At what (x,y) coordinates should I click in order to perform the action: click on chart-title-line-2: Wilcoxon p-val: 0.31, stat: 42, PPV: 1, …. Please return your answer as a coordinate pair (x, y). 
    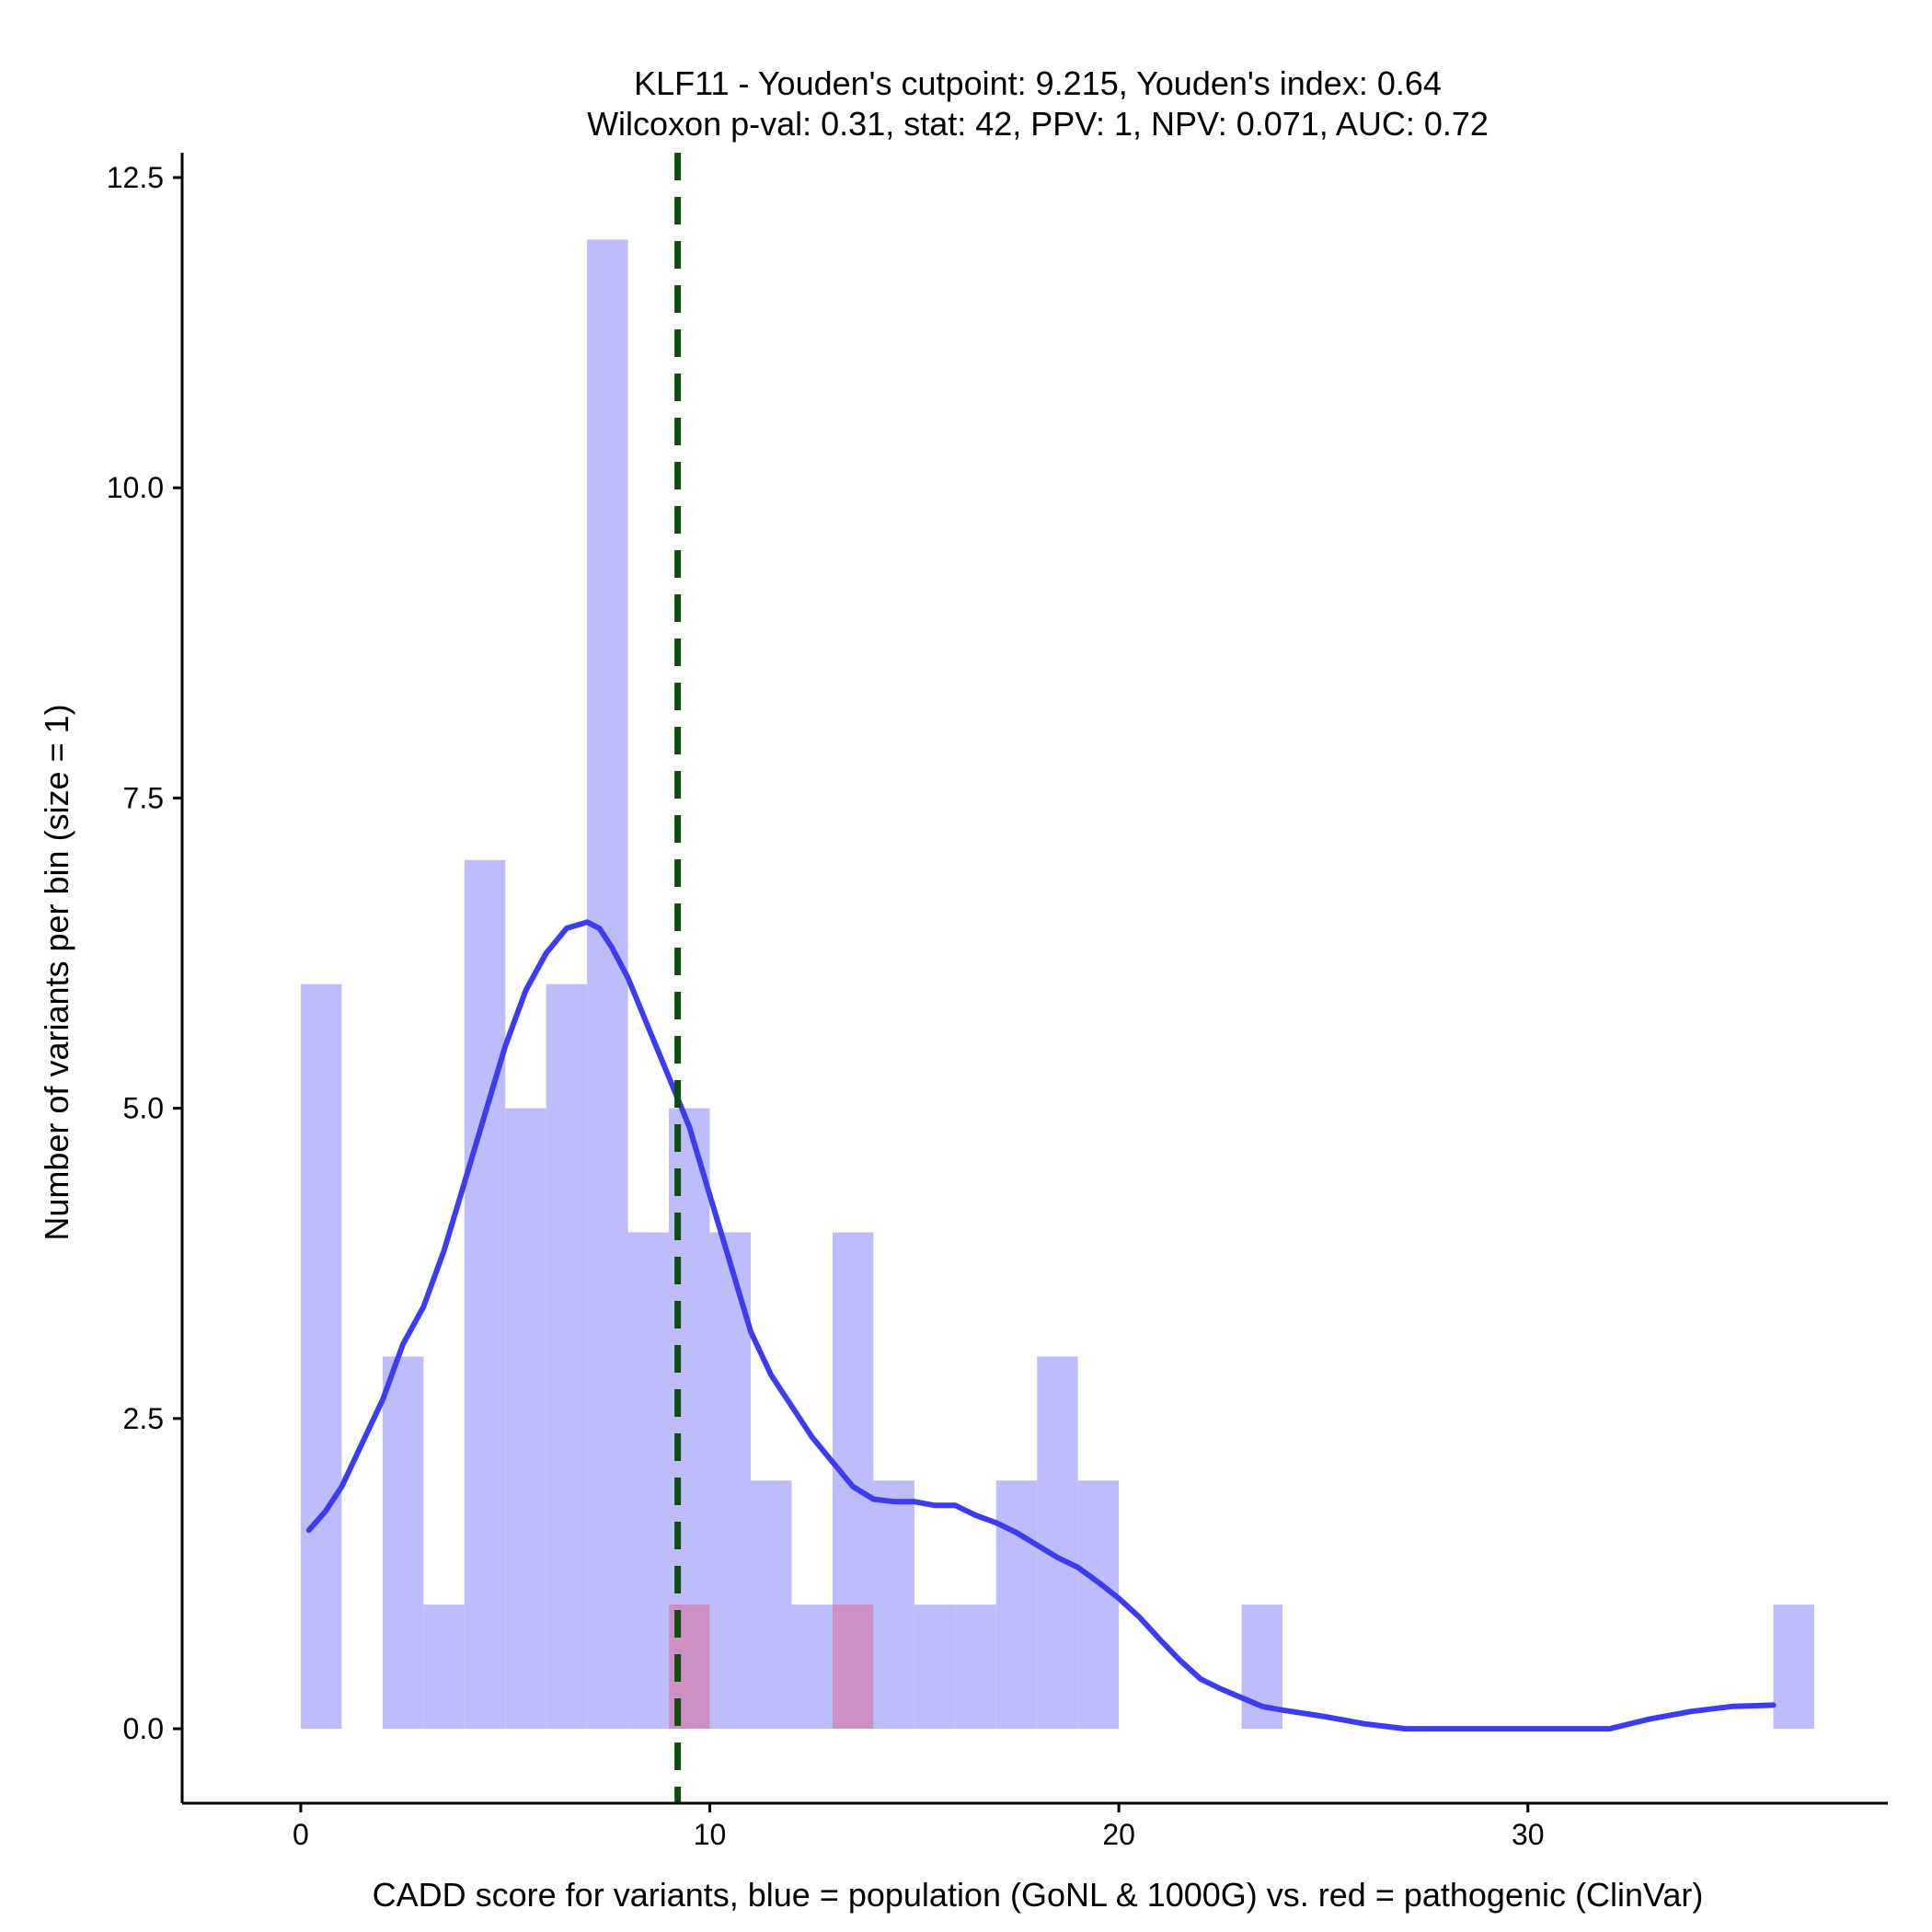
    Looking at the image, I should click on (1038, 124).